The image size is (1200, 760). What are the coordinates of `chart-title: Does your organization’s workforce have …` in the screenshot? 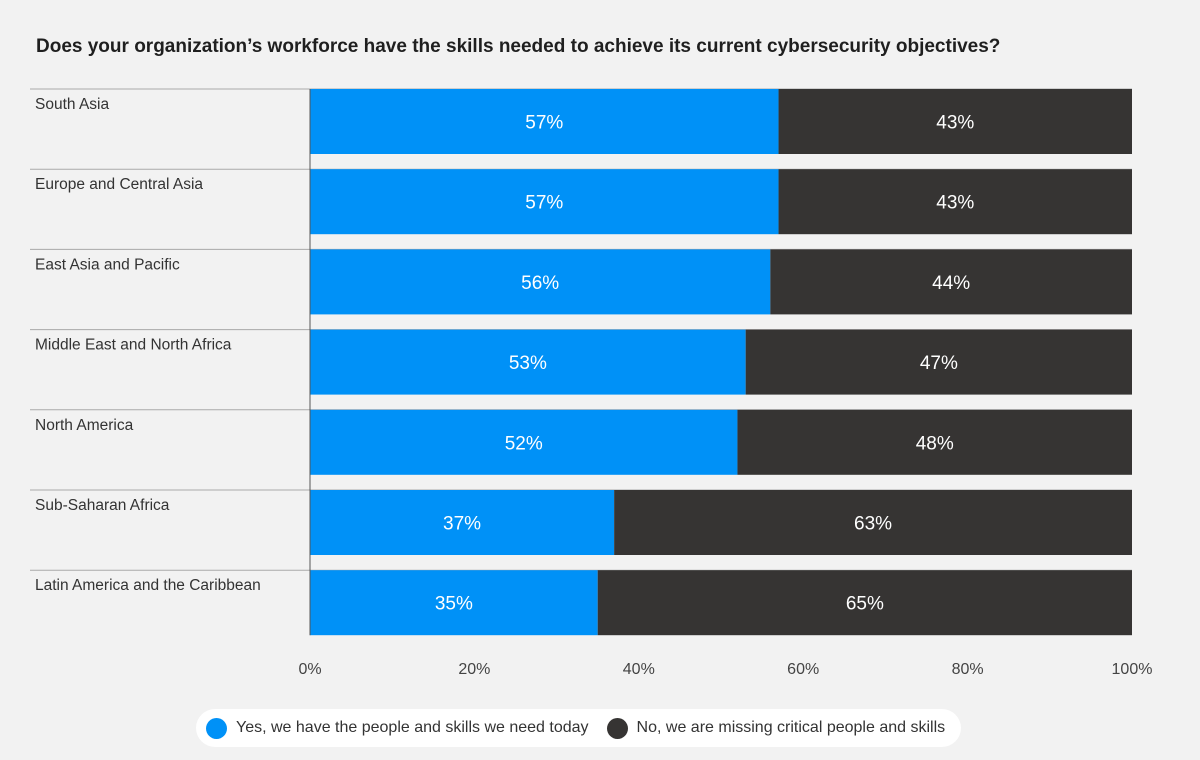 It's located at (518, 46).